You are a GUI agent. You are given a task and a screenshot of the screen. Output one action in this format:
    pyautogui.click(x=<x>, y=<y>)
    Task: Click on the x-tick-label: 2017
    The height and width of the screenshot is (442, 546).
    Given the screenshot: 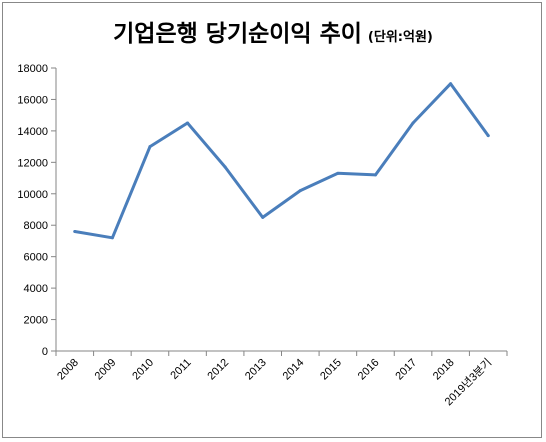 What is the action you would take?
    pyautogui.click(x=406, y=370)
    